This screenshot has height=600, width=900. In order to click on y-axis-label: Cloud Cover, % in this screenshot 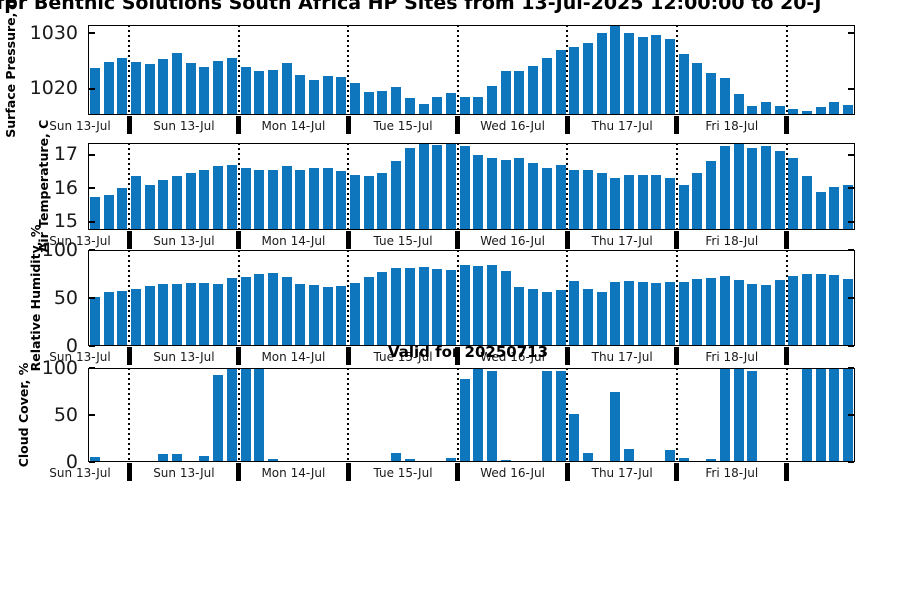, I will do `click(23, 415)`.